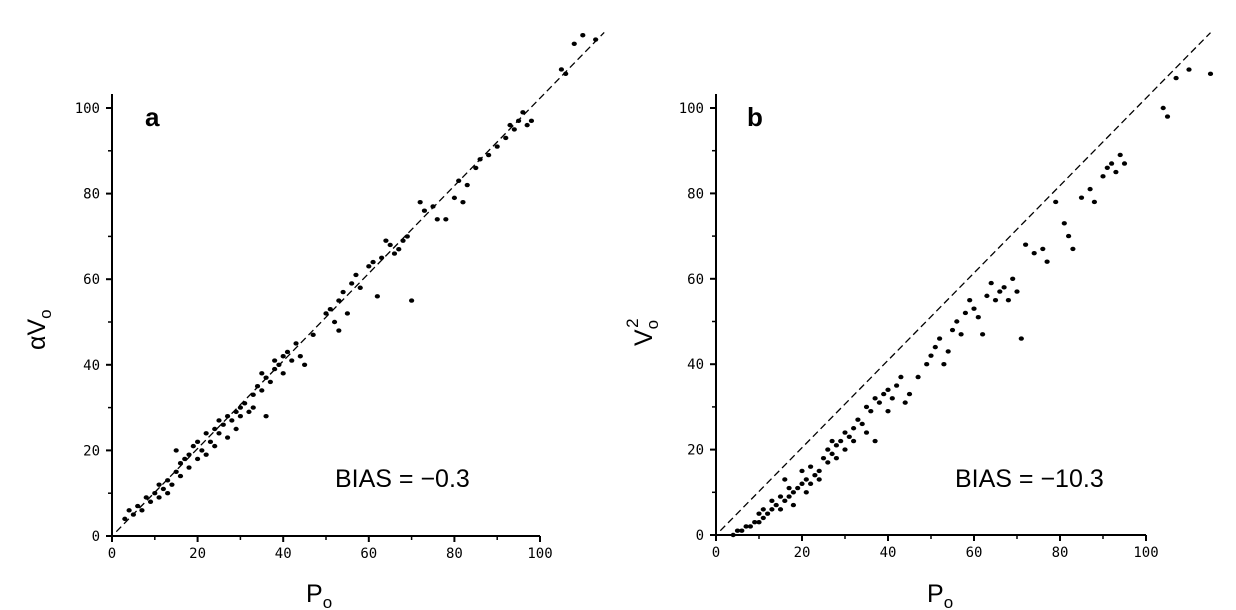 The height and width of the screenshot is (610, 1236). What do you see at coordinates (940, 595) in the screenshot?
I see `x-axis-label-b: Po` at bounding box center [940, 595].